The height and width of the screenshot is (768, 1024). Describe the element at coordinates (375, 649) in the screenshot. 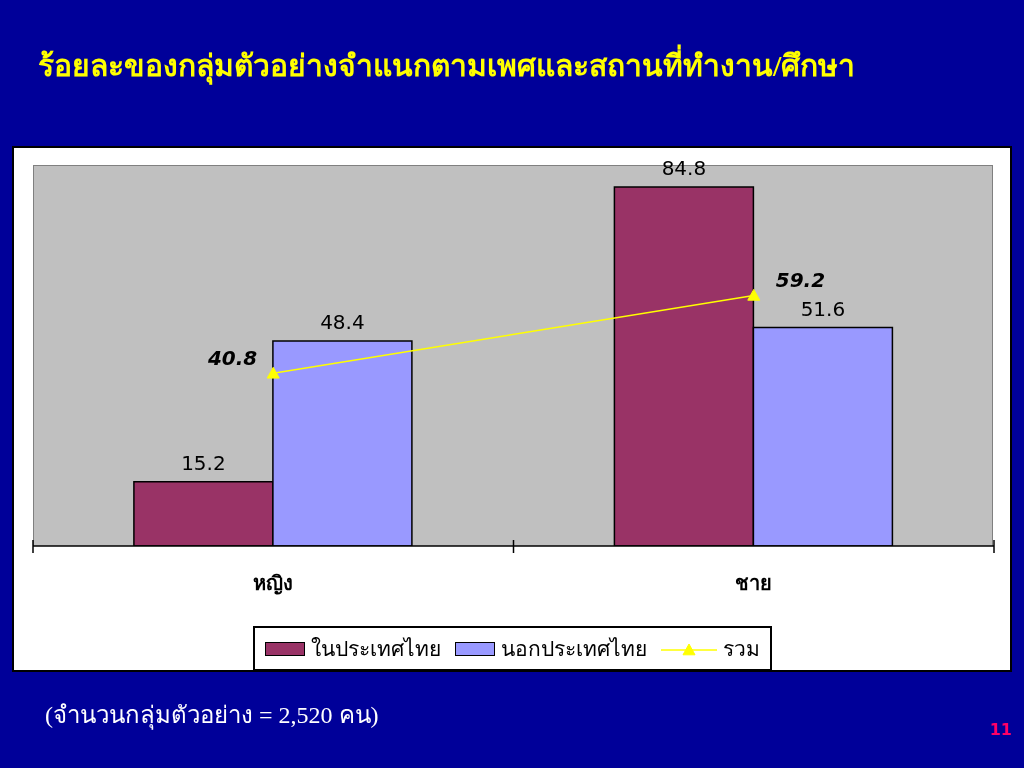

I see `legend-label: ในประเทศไทย` at that location.